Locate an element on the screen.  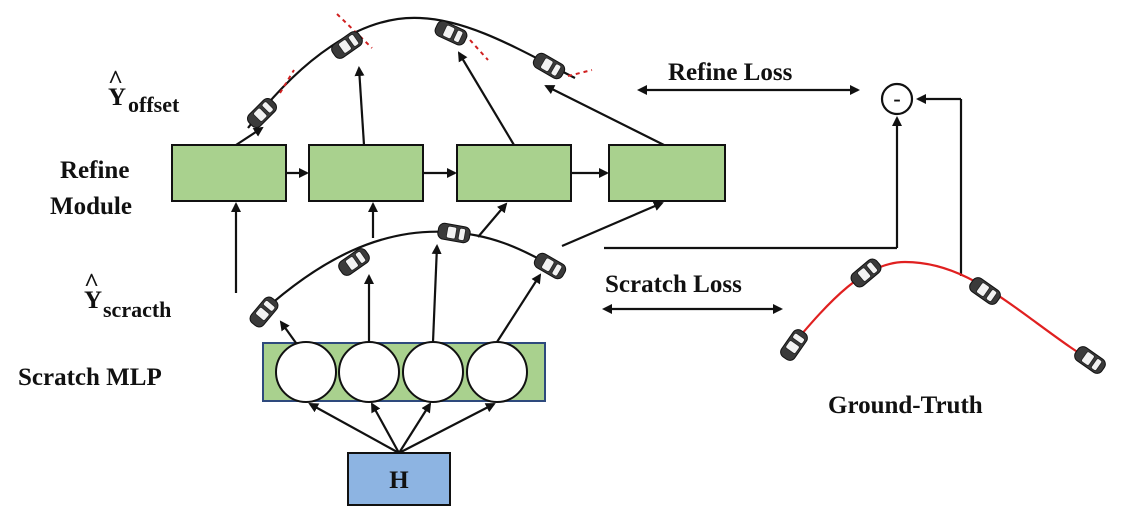
offset-trajectory is located at coordinates (411, 72).